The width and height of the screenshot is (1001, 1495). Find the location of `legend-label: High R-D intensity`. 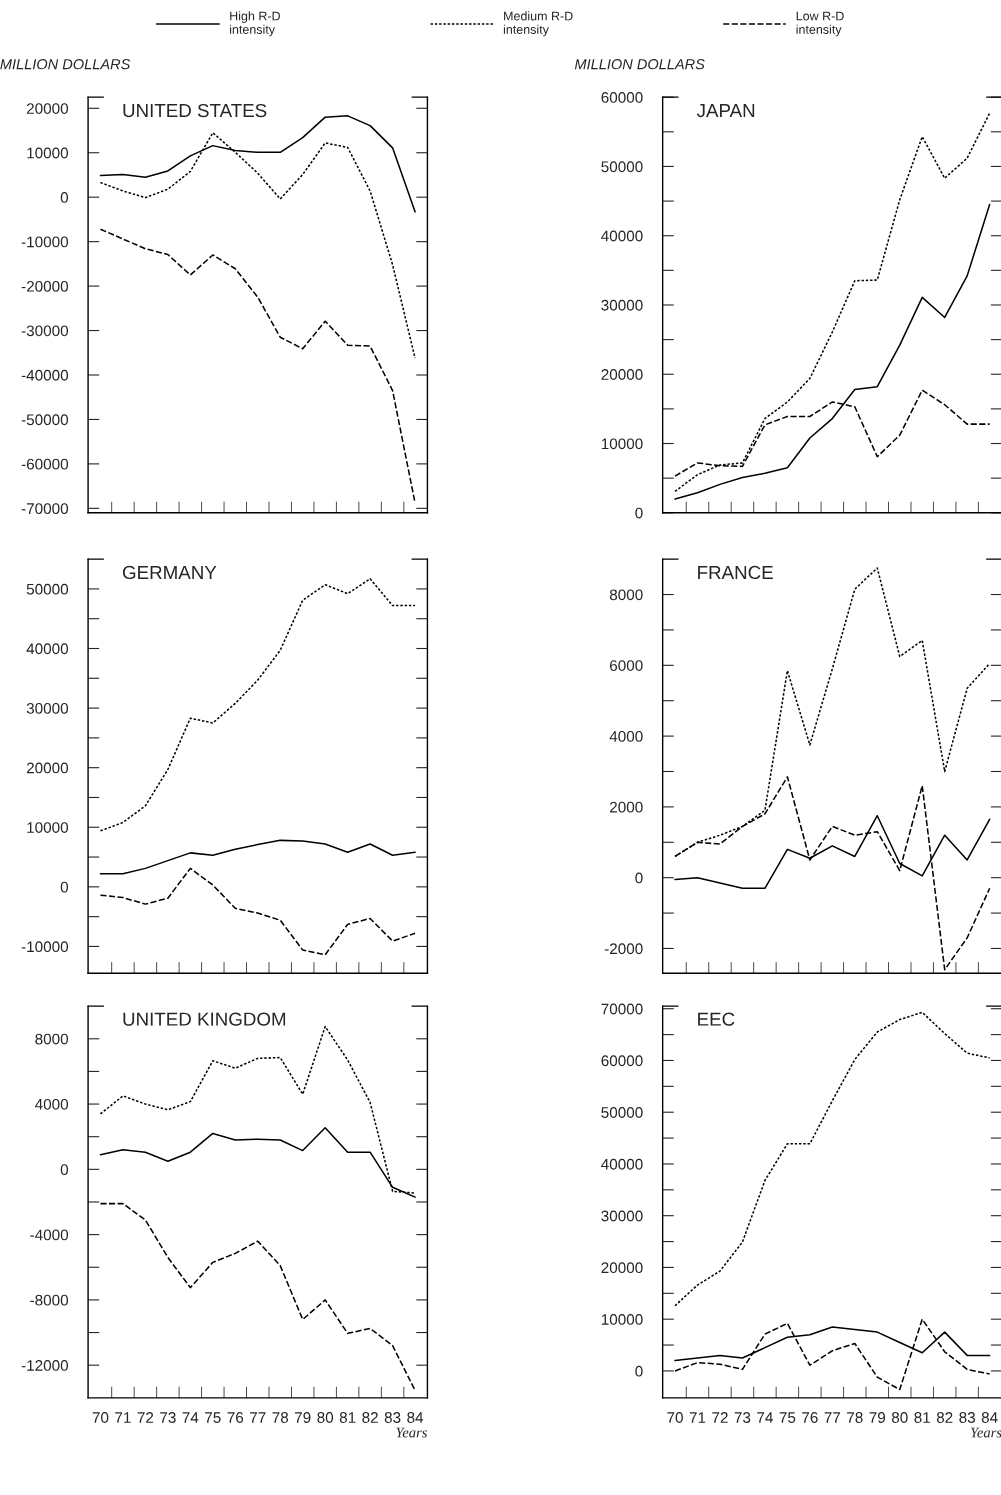

legend-label: High R-D intensity is located at coordinates (255, 24).